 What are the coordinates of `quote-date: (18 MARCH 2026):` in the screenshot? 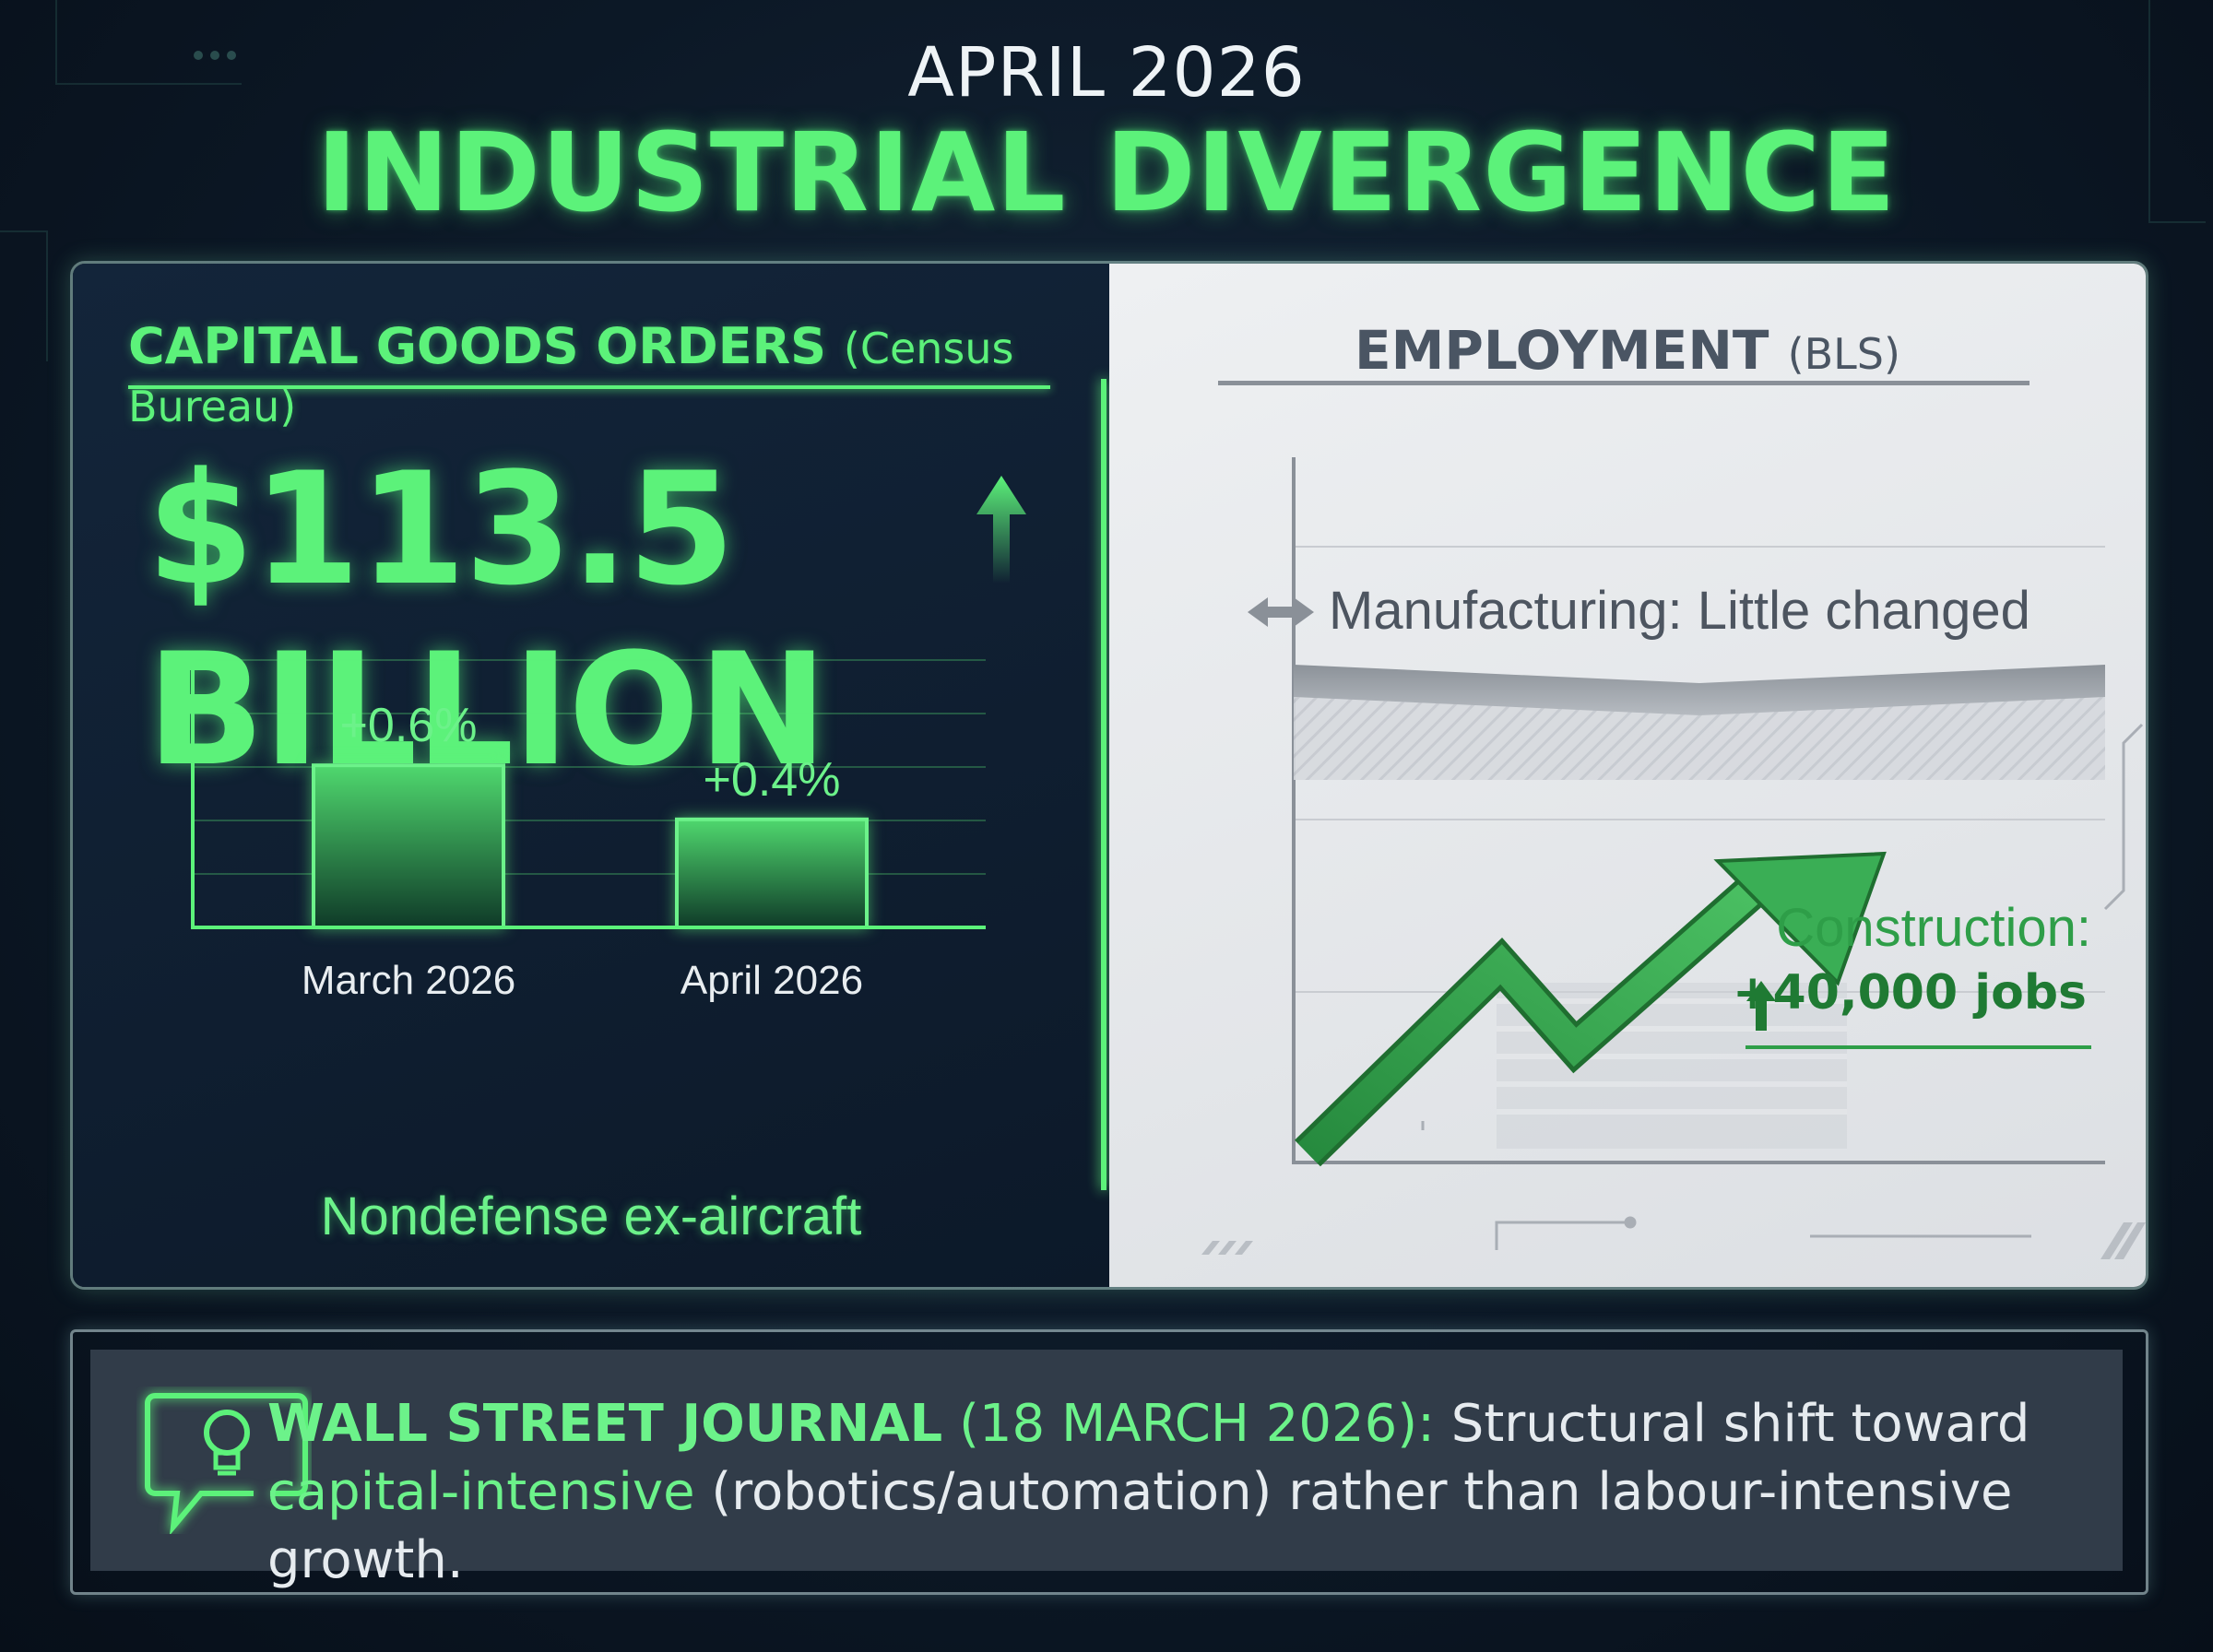 It's located at (1197, 1424).